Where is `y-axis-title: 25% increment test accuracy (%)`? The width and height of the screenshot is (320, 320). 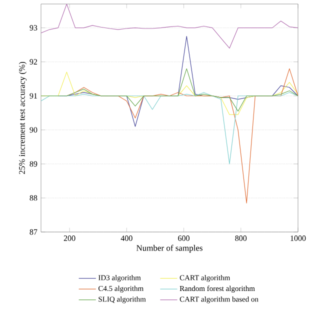 y-axis-title: 25% increment test accuracy (%) is located at coordinates (22, 118).